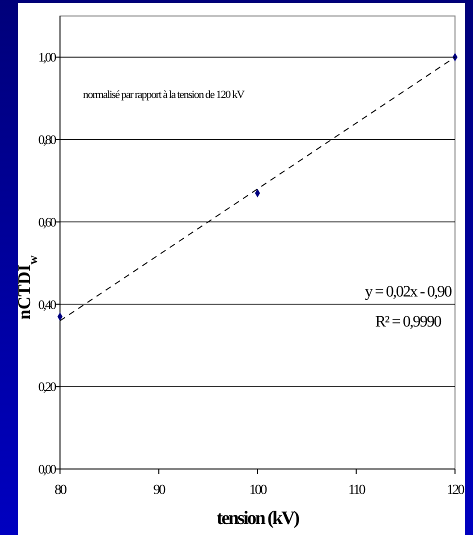 This screenshot has width=473, height=535. I want to click on x-tick-label: 90, so click(159, 490).